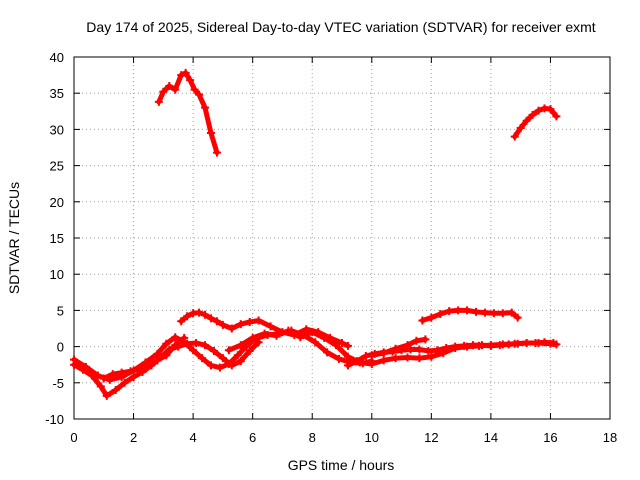 Image resolution: width=640 pixels, height=480 pixels. Describe the element at coordinates (57, 129) in the screenshot. I see `y-tick-label: 30` at that location.